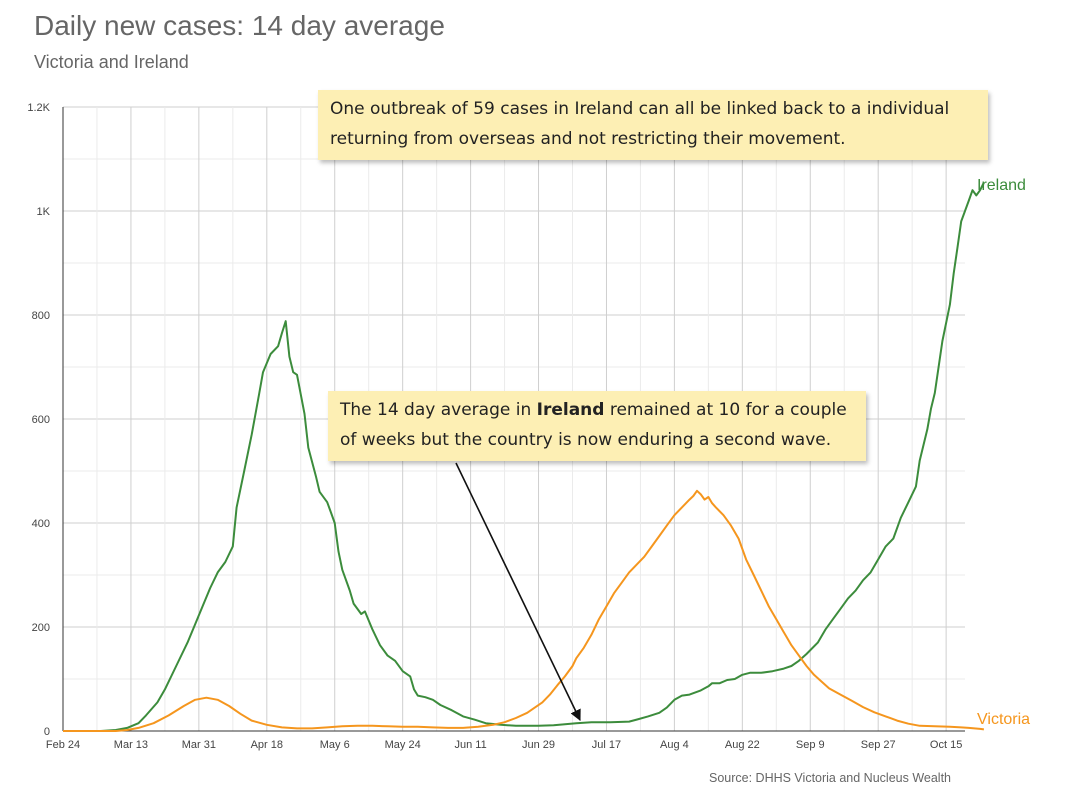  What do you see at coordinates (239, 25) in the screenshot?
I see `chart-title: Daily new cases: 14 day average` at bounding box center [239, 25].